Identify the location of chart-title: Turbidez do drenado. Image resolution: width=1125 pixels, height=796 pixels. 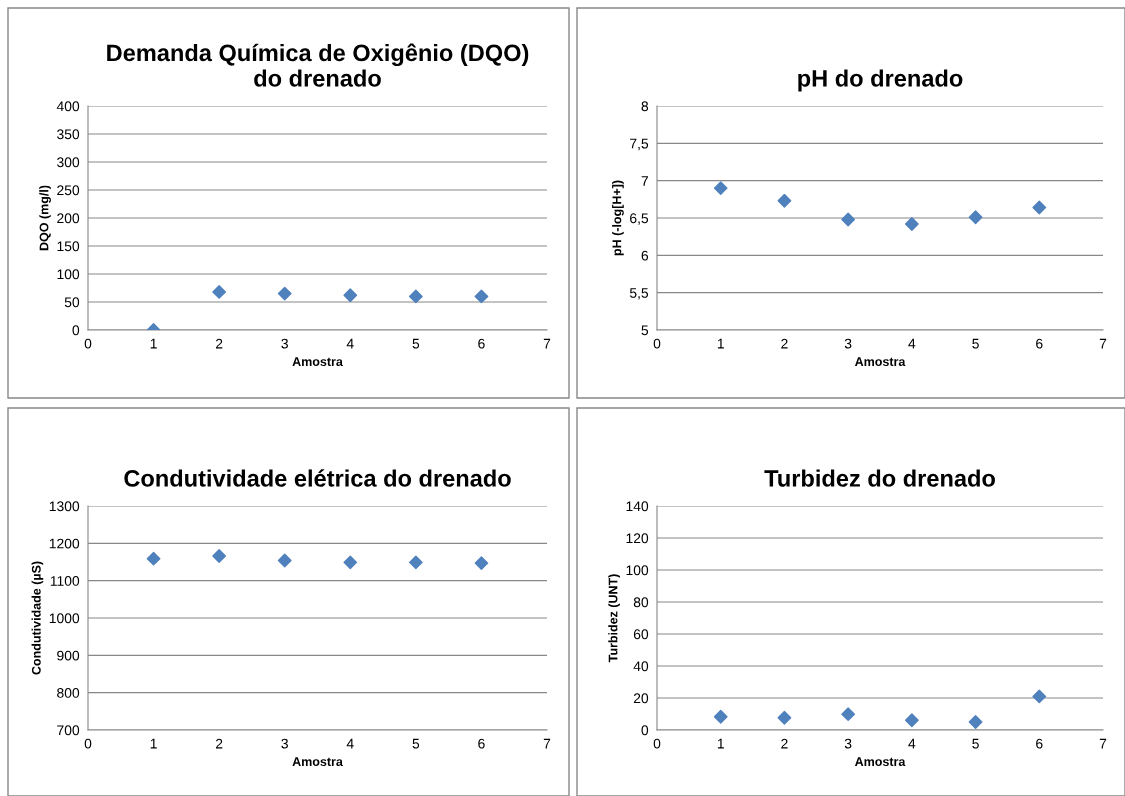
(879, 478).